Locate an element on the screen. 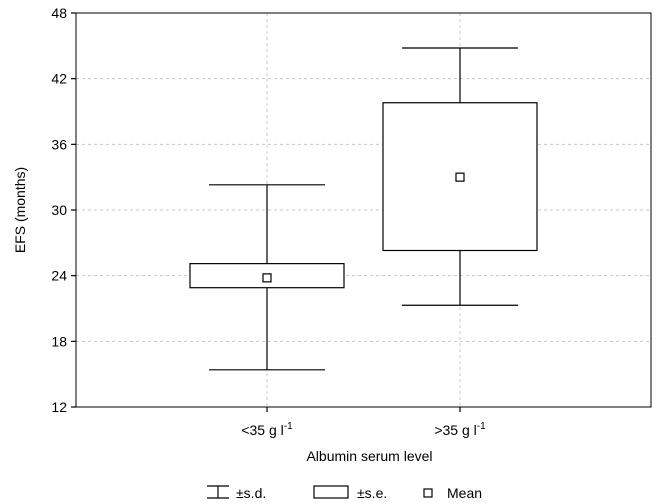  legend-item-se: ±s.e. is located at coordinates (350, 493).